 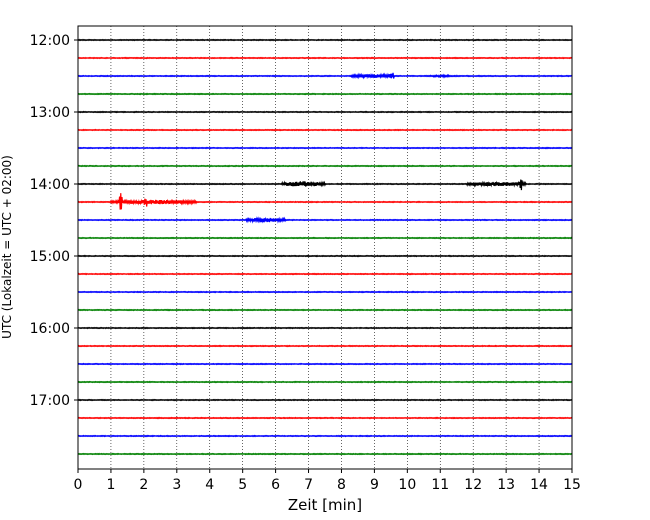 What do you see at coordinates (242, 485) in the screenshot?
I see `x-tick-label: 5` at bounding box center [242, 485].